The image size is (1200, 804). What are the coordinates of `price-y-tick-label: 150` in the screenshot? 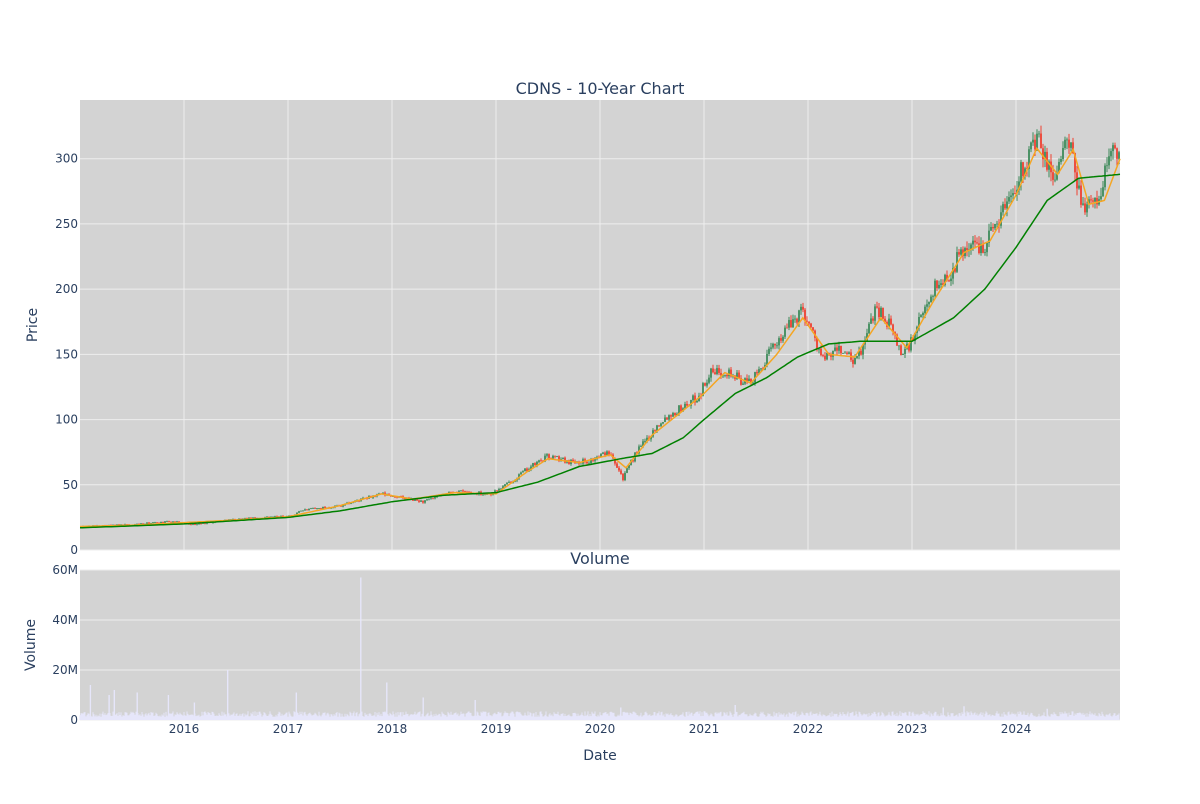 It's located at (66, 354).